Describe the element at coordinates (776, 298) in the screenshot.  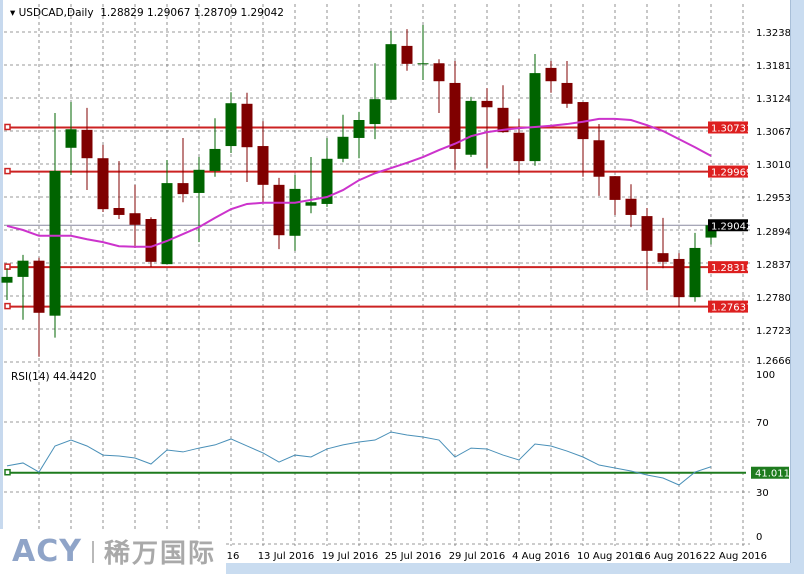
I see `price-tick-label: 1.27805` at that location.